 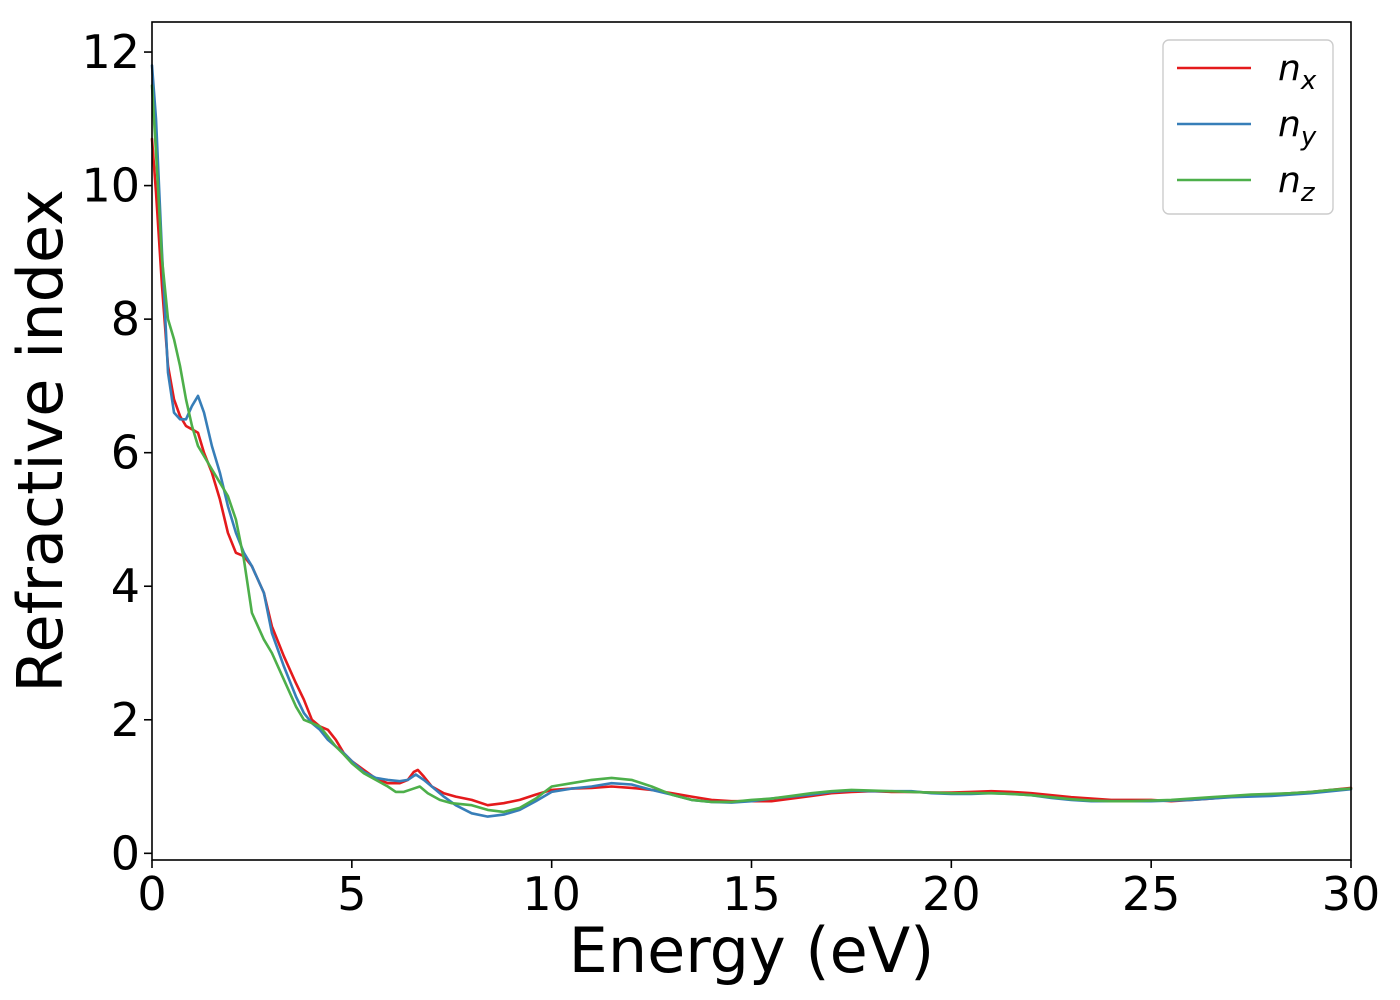 What do you see at coordinates (125, 853) in the screenshot?
I see `y-tick-label: 0` at bounding box center [125, 853].